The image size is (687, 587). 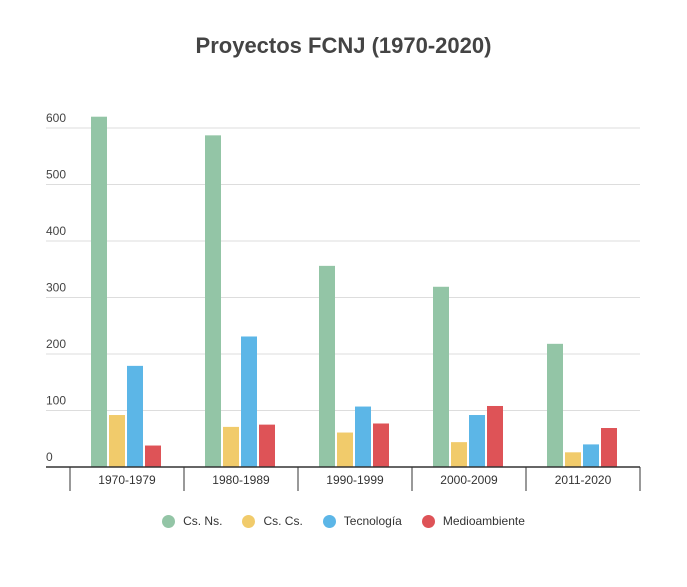 I want to click on y-tick-label: 300, so click(x=56, y=288).